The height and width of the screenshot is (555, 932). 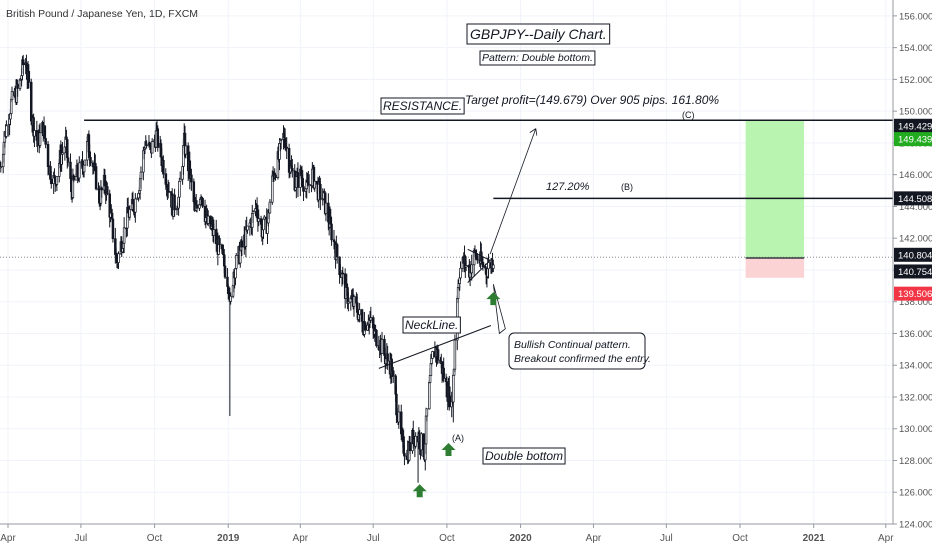 What do you see at coordinates (568, 187) in the screenshot?
I see `annotation-fib-127: 127.20%` at bounding box center [568, 187].